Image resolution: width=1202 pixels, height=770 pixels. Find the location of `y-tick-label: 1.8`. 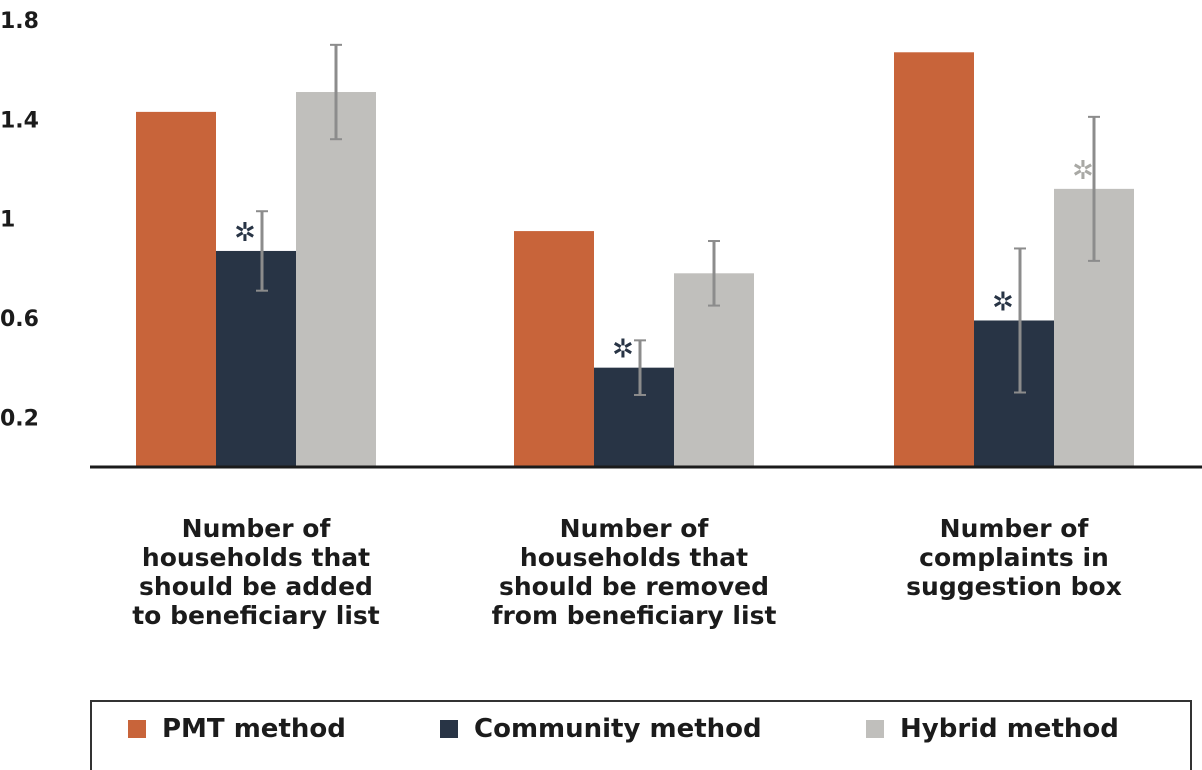

y-tick-label: 1.8 is located at coordinates (19, 21).